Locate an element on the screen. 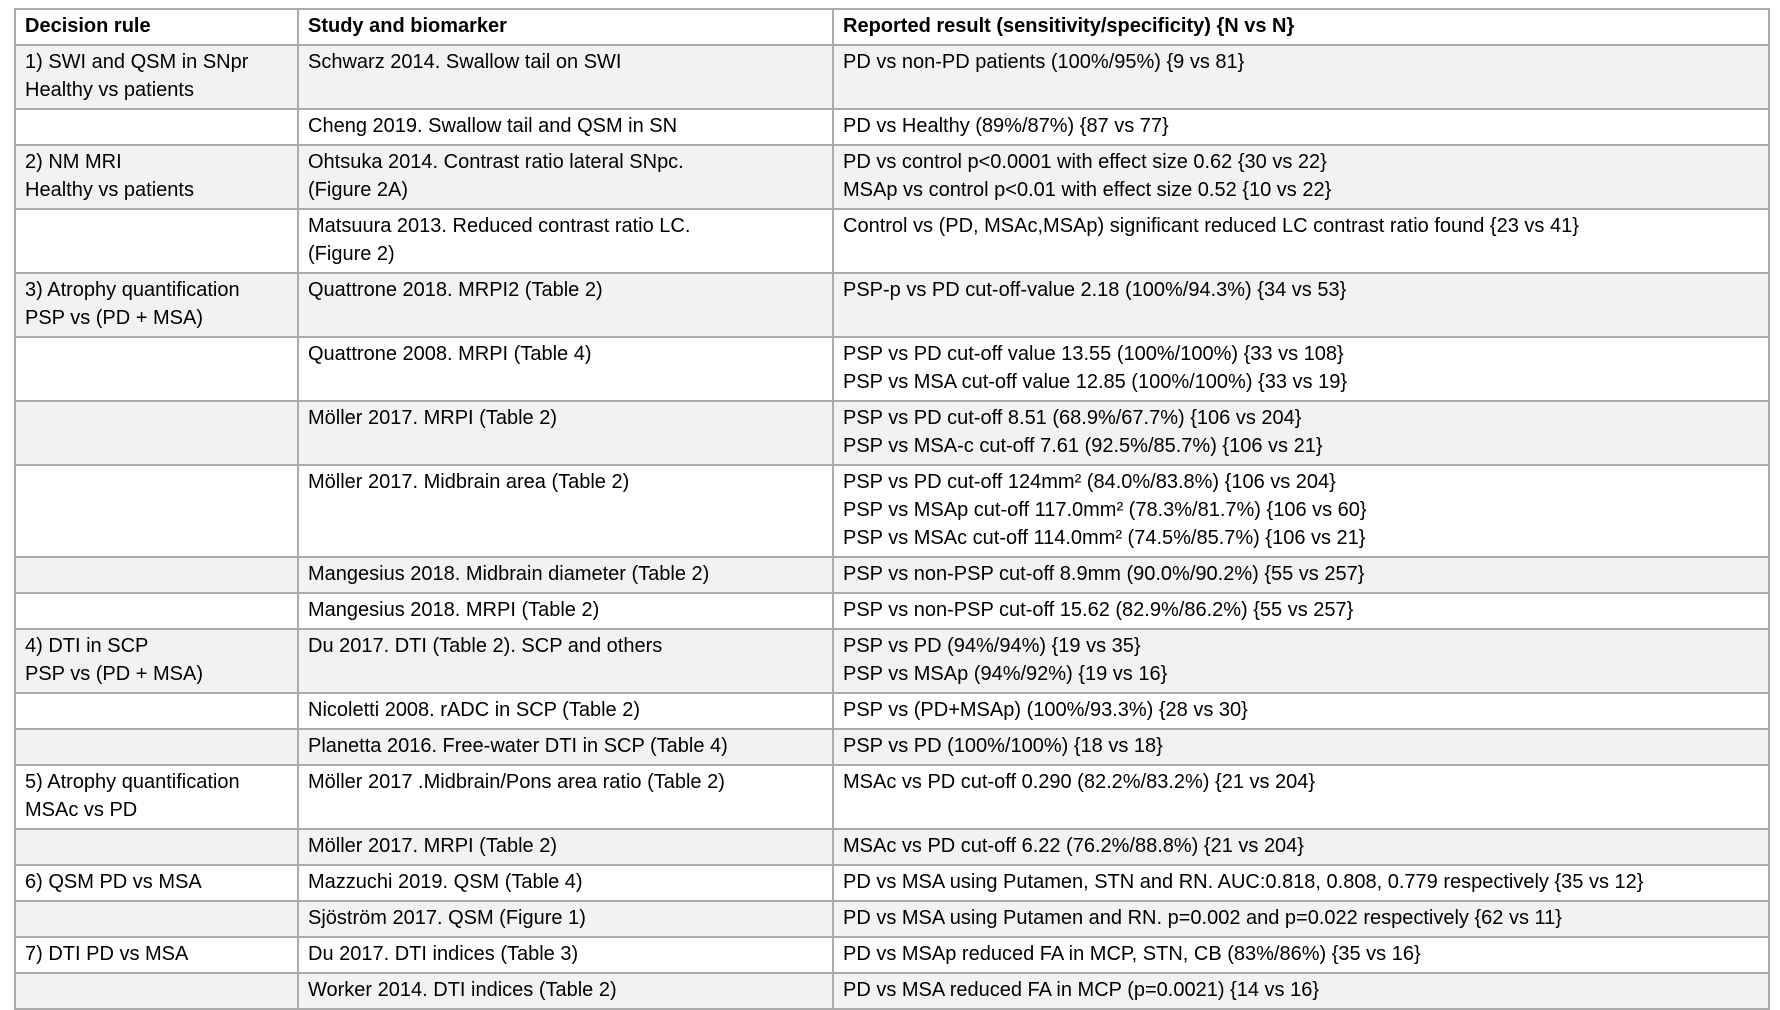 The width and height of the screenshot is (1780, 1010). decision-rule-line: 5) Atrophy quantification is located at coordinates (132, 782).